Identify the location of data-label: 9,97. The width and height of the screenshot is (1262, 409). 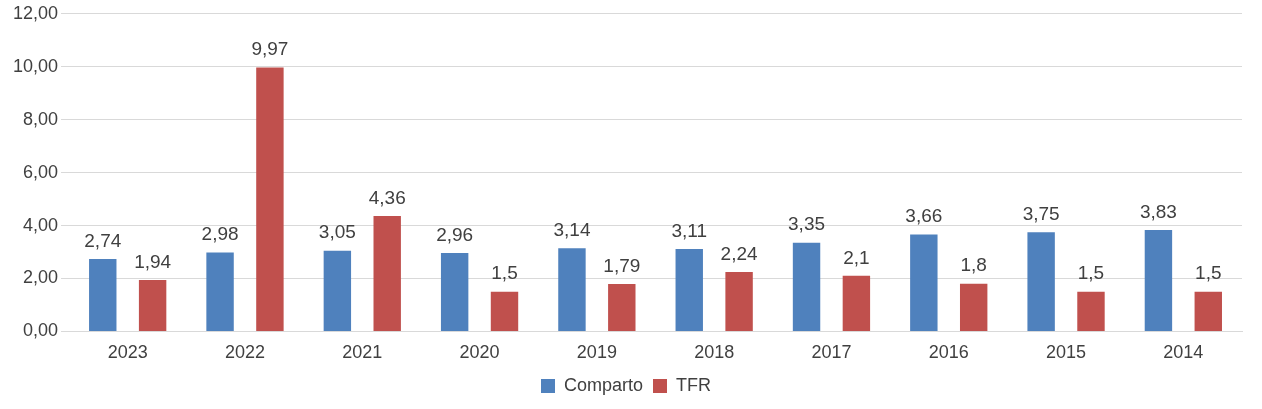
(270, 49).